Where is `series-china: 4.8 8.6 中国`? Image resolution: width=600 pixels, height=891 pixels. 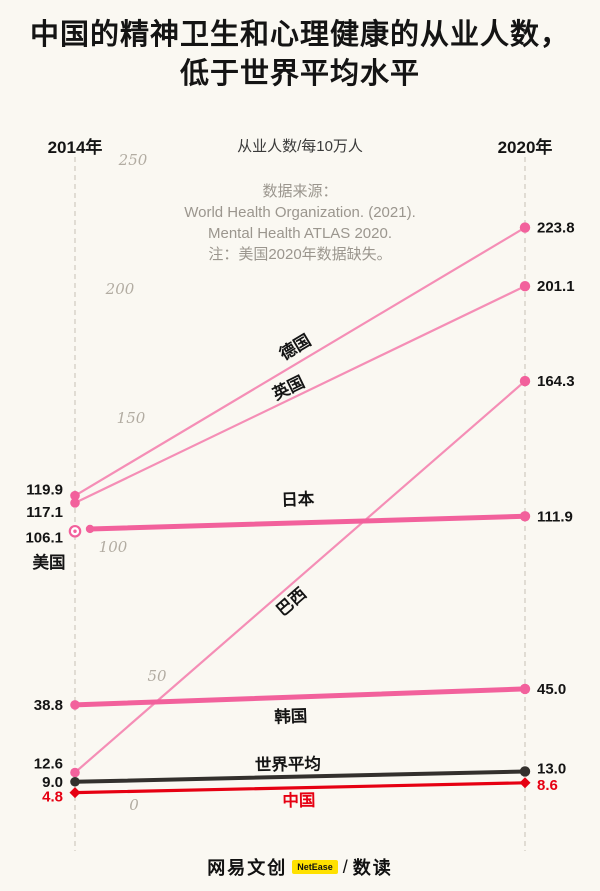
series-china: 4.8 8.6 中国 is located at coordinates (300, 793).